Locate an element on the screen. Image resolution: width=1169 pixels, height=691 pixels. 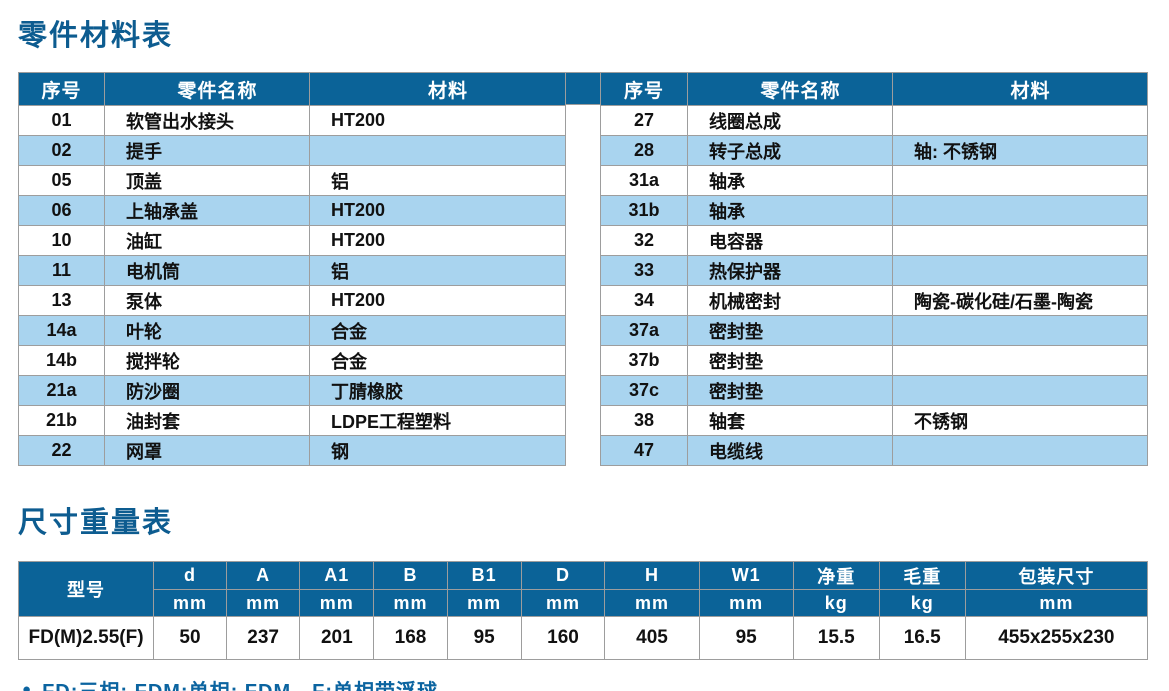
part-name-cell: 软管出水接头 is located at coordinates (207, 120).